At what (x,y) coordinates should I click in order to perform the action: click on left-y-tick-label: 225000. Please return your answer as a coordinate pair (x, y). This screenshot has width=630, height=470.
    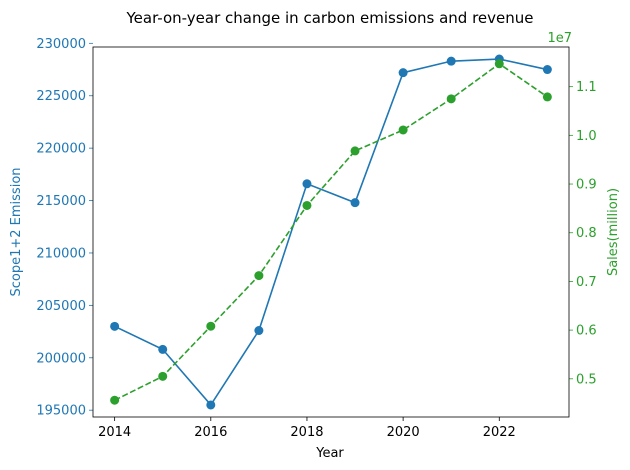
    Looking at the image, I should click on (61, 96).